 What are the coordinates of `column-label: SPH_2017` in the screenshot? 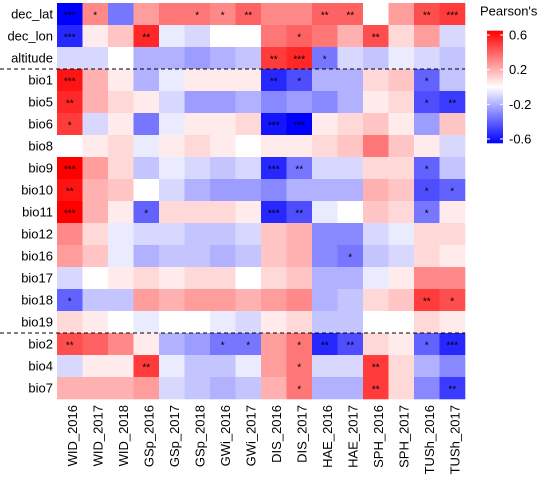 It's located at (404, 436).